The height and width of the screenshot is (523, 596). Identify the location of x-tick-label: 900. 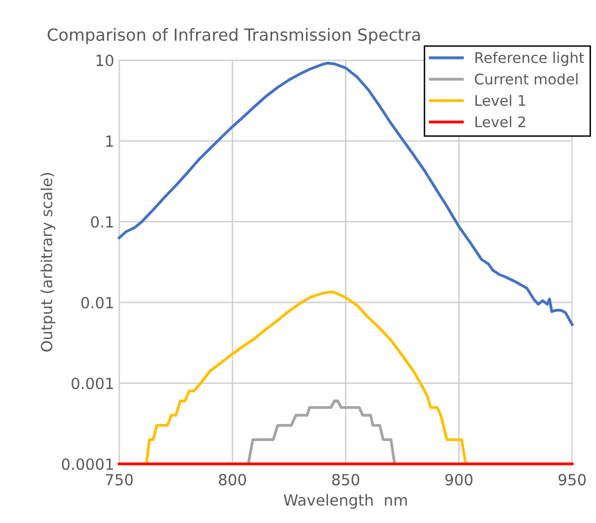
(458, 480).